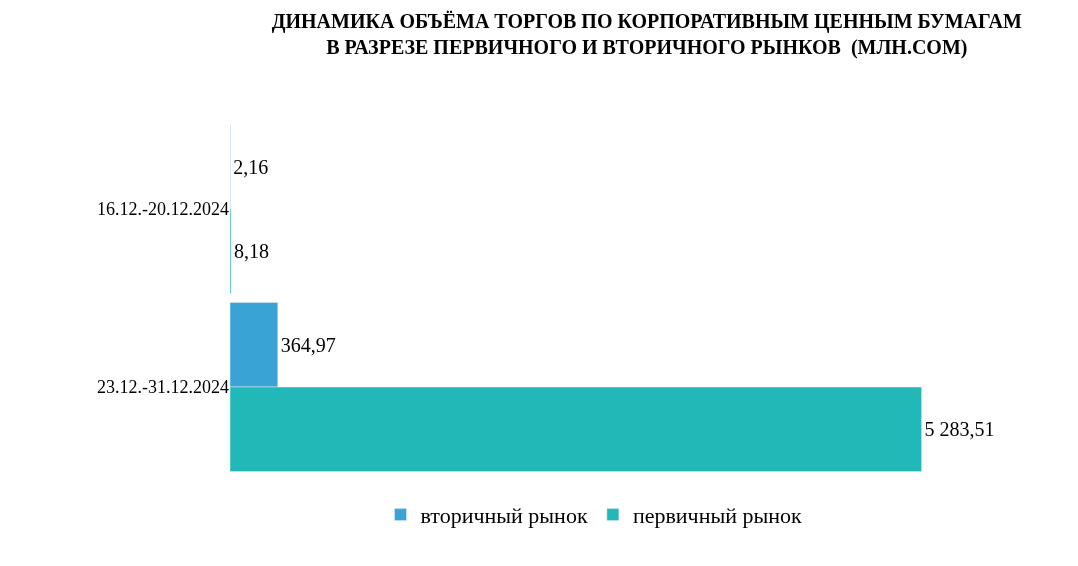  What do you see at coordinates (308, 344) in the screenshot?
I see `data-label: 364,97` at bounding box center [308, 344].